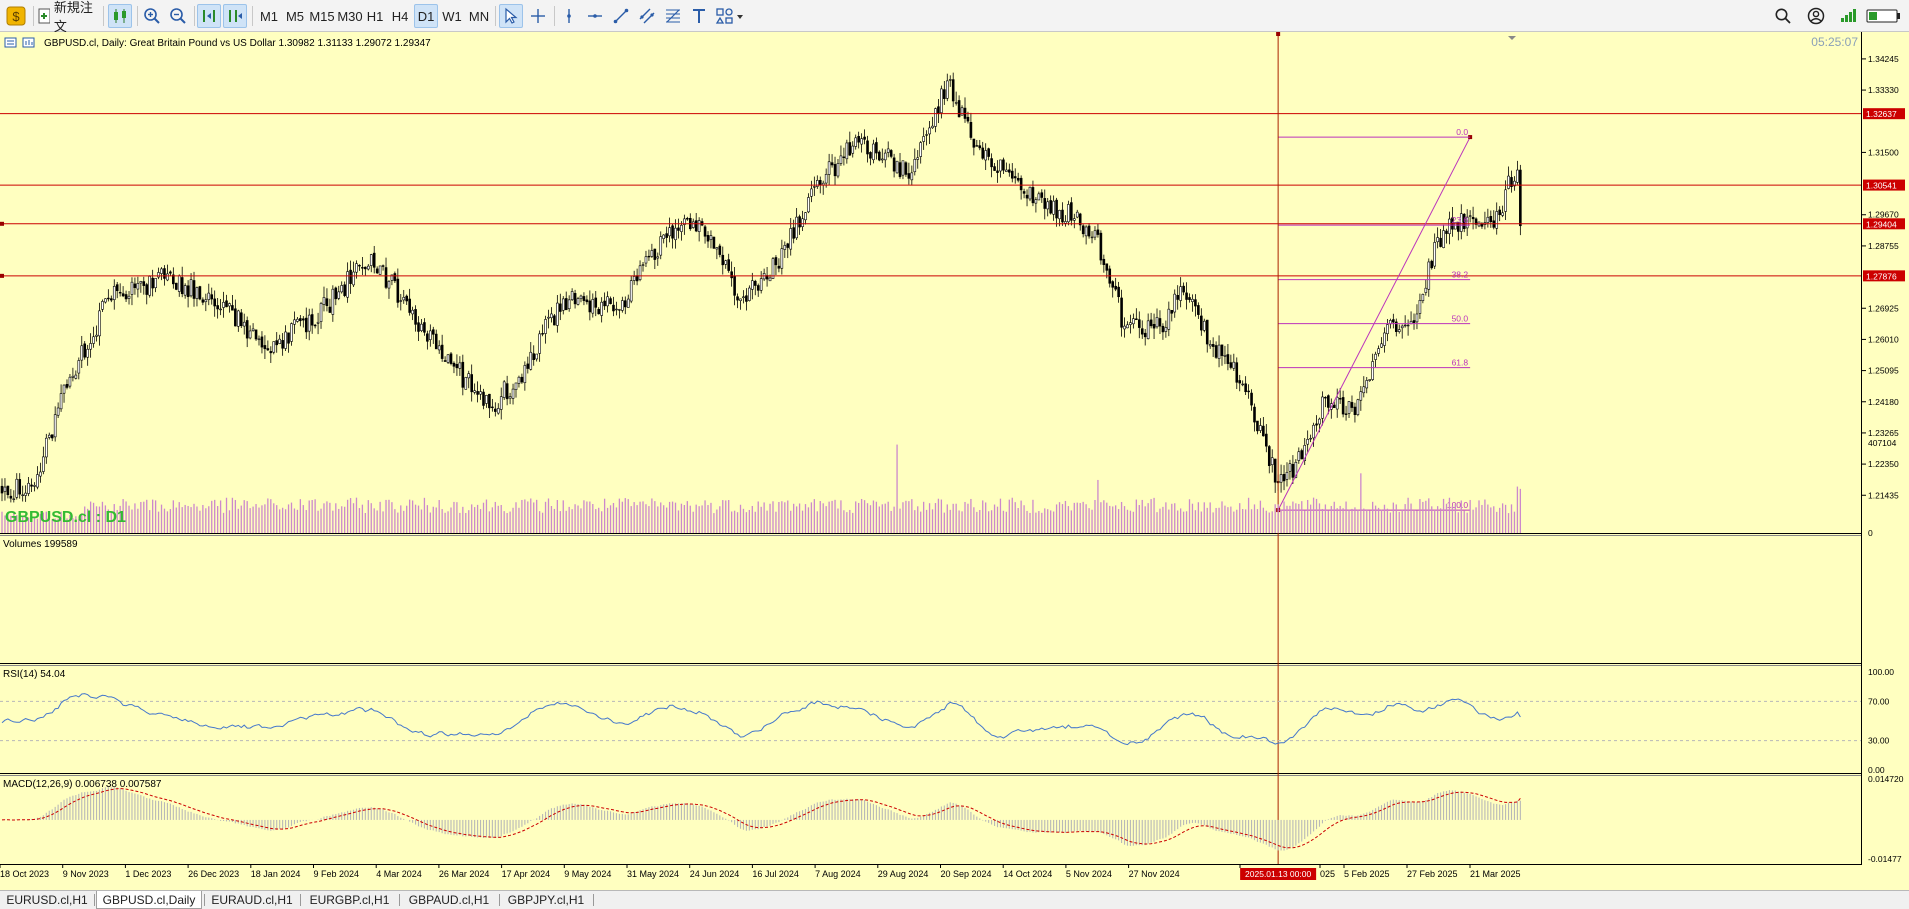  I want to click on time-axis-label: 9 Feb 2024, so click(337, 874).